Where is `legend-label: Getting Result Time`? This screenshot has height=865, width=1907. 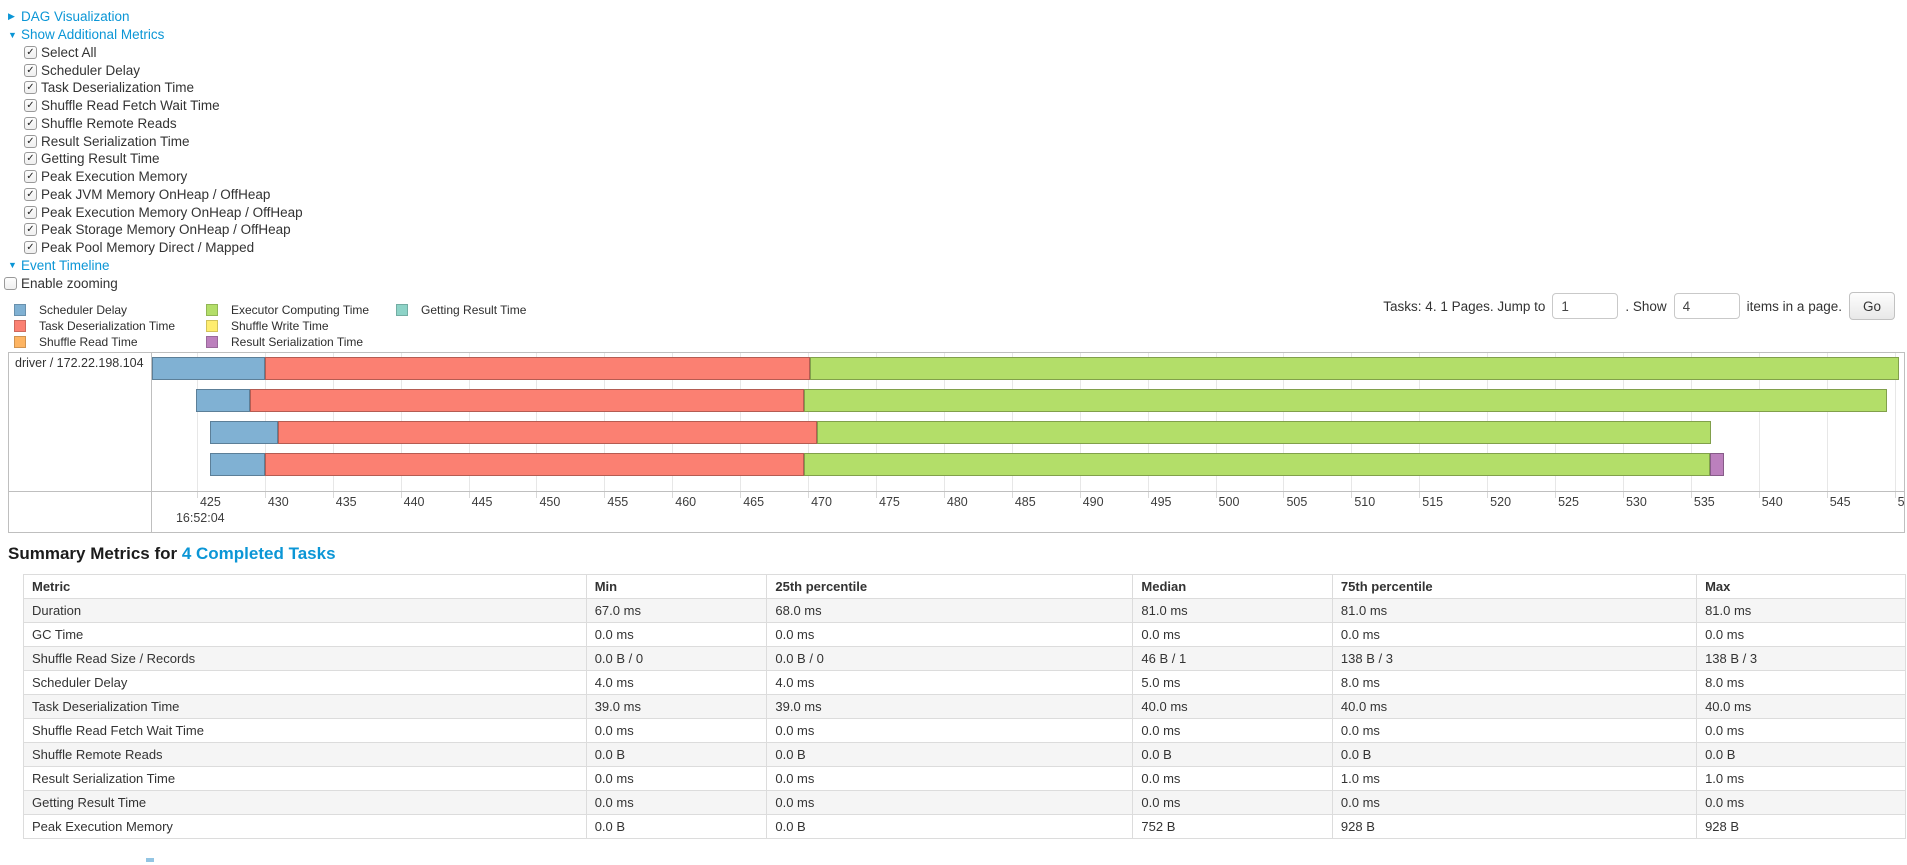 legend-label: Getting Result Time is located at coordinates (474, 310).